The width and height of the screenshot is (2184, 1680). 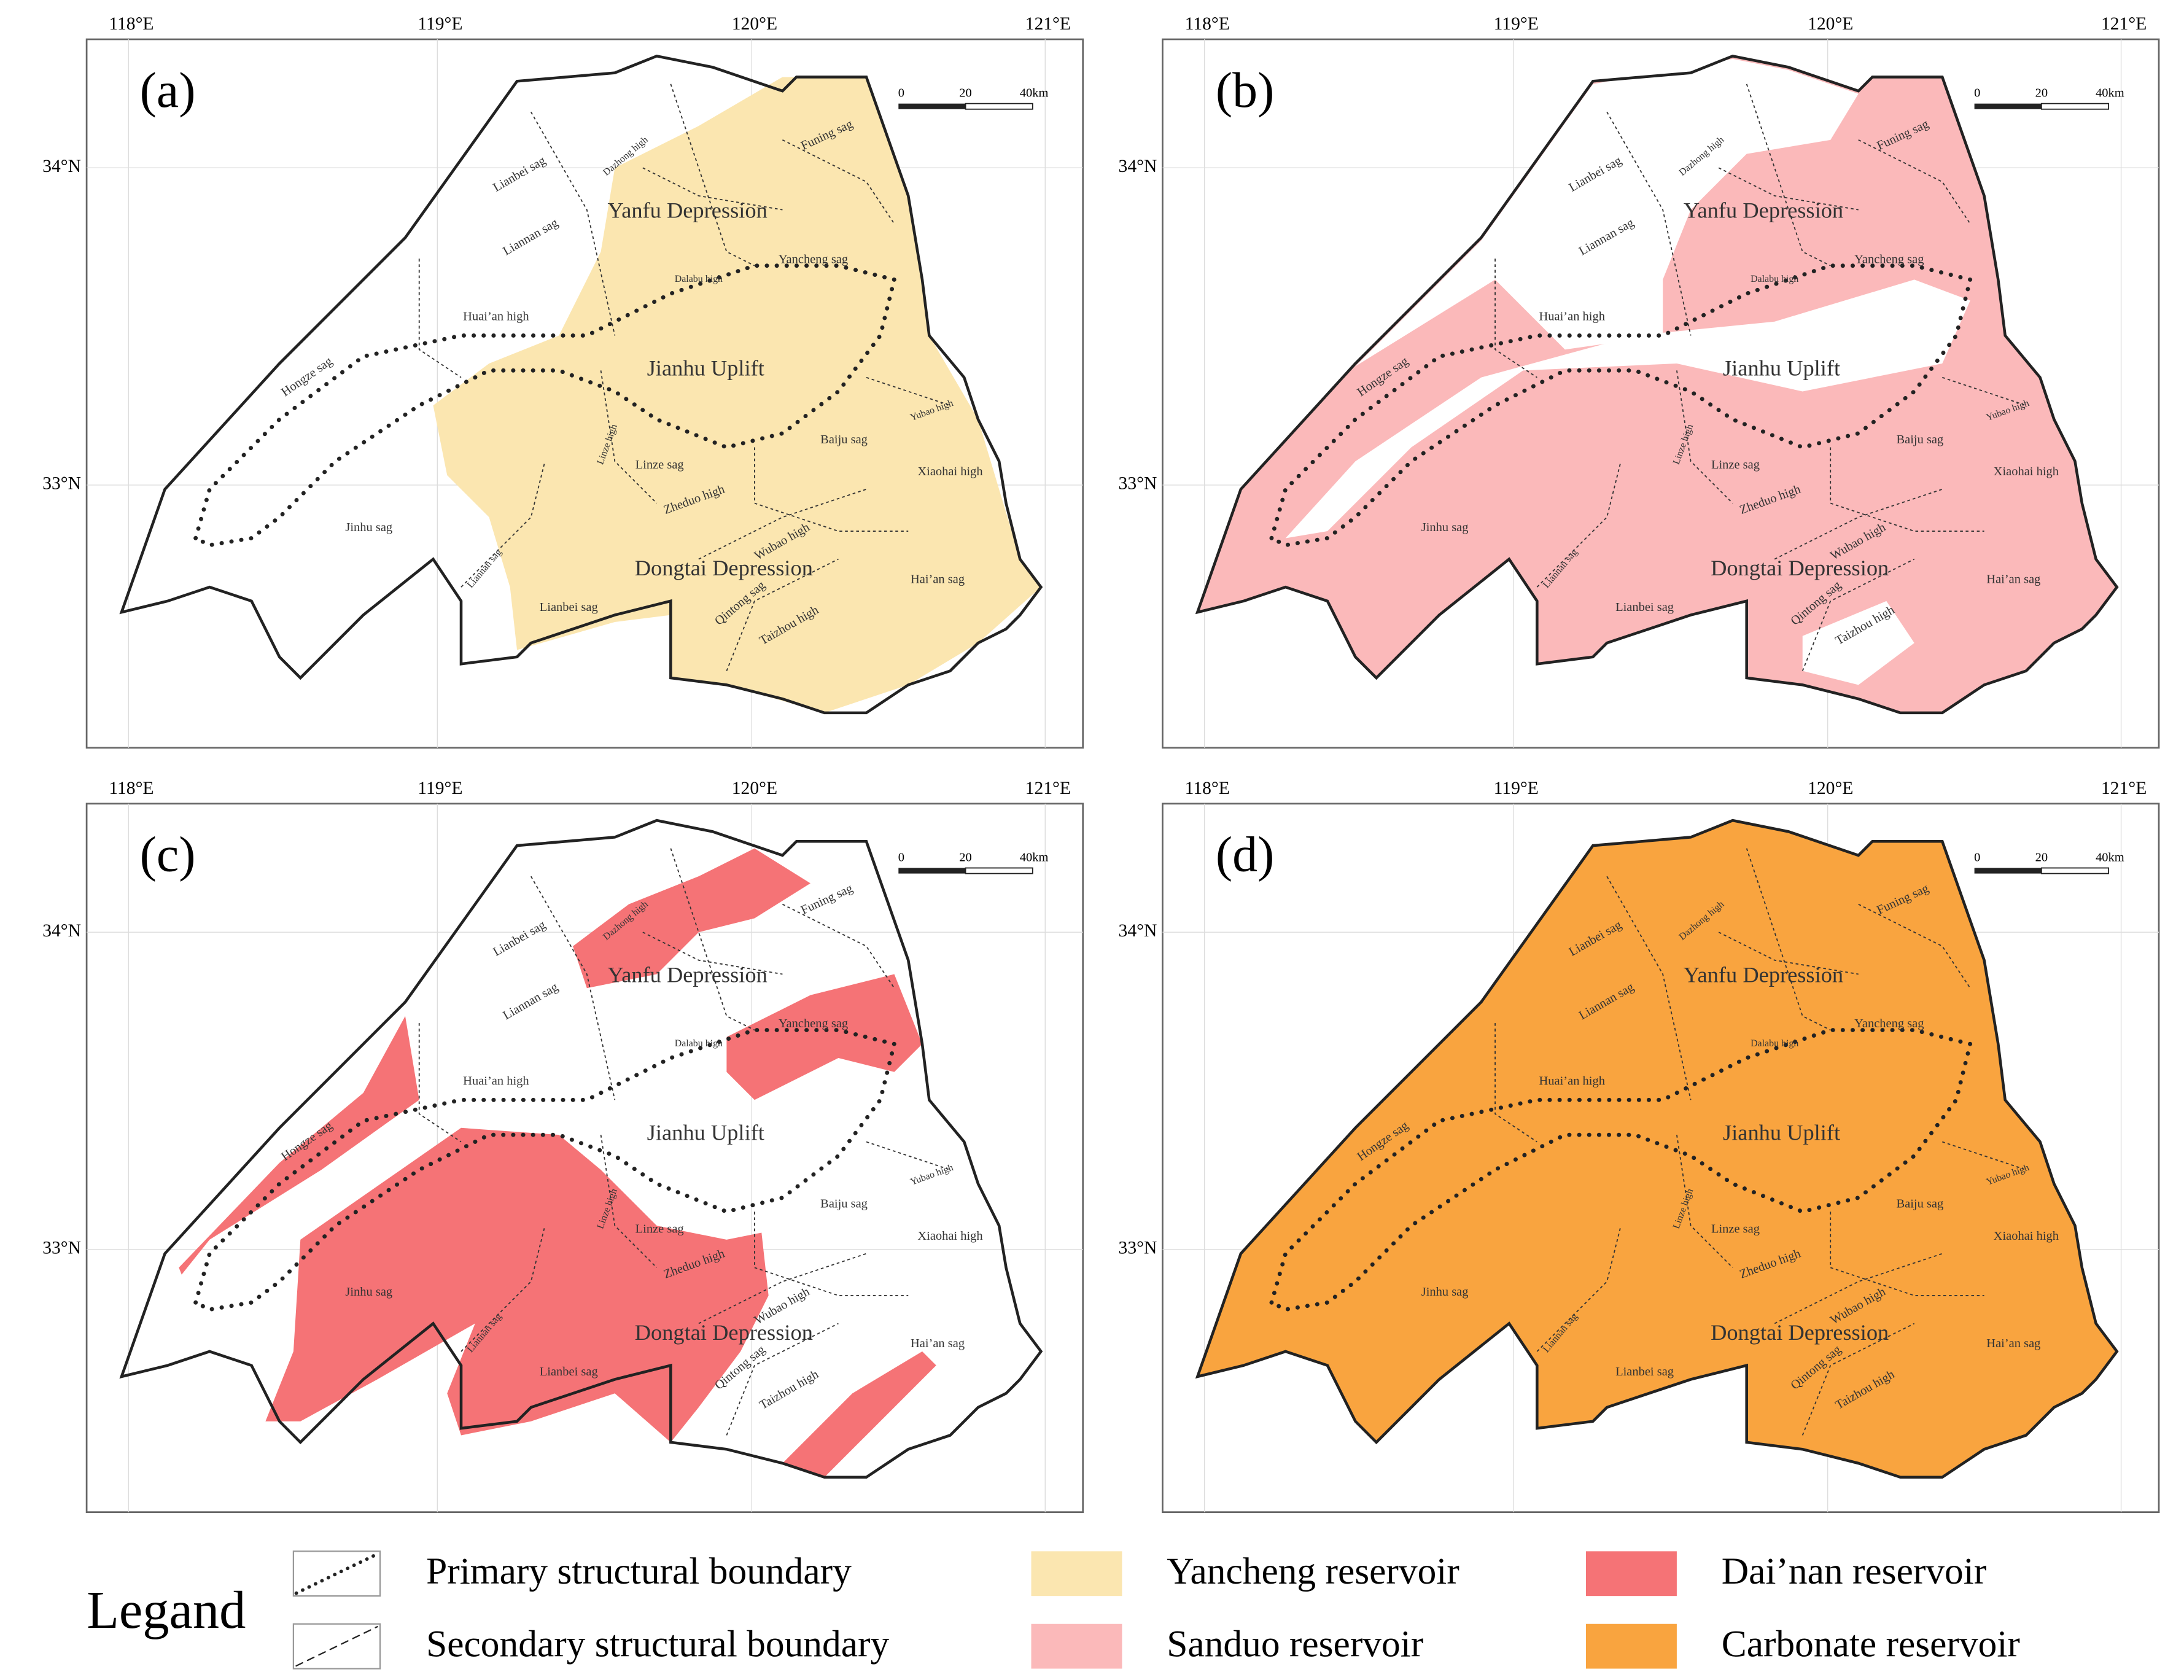 What do you see at coordinates (1871, 1644) in the screenshot?
I see `legend-label: Carbonate reservoir` at bounding box center [1871, 1644].